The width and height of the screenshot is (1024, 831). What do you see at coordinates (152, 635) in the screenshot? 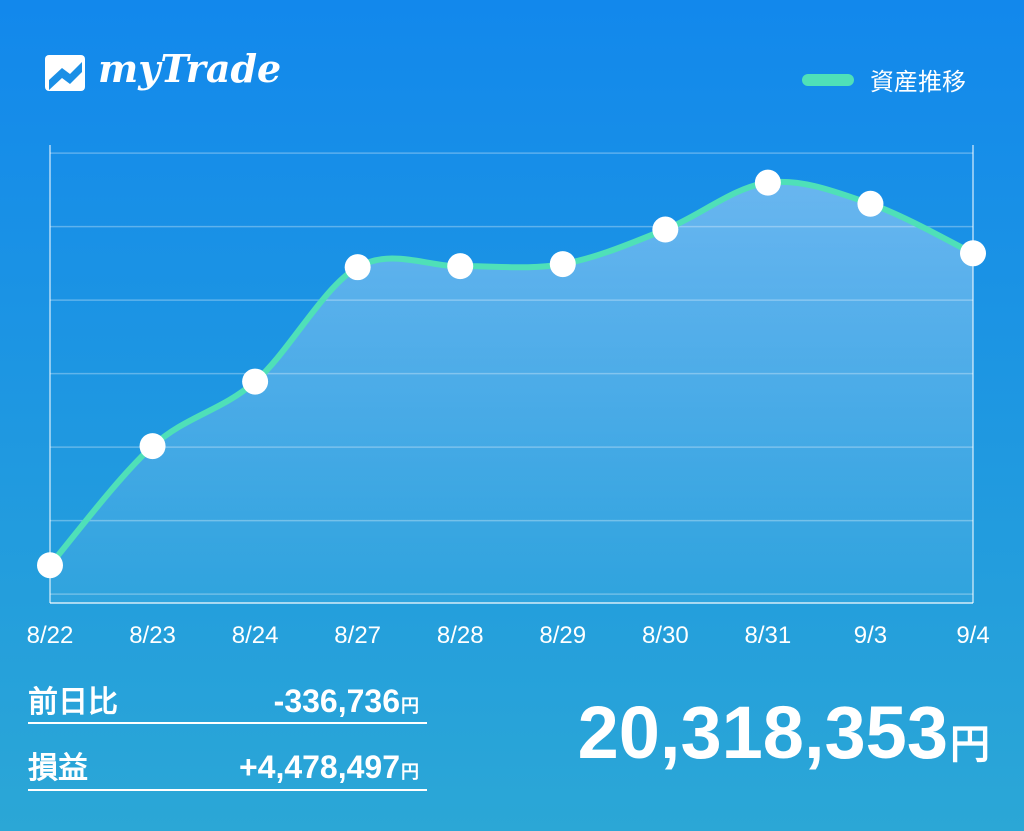
I see `x-tick-label: 8/23` at bounding box center [152, 635].